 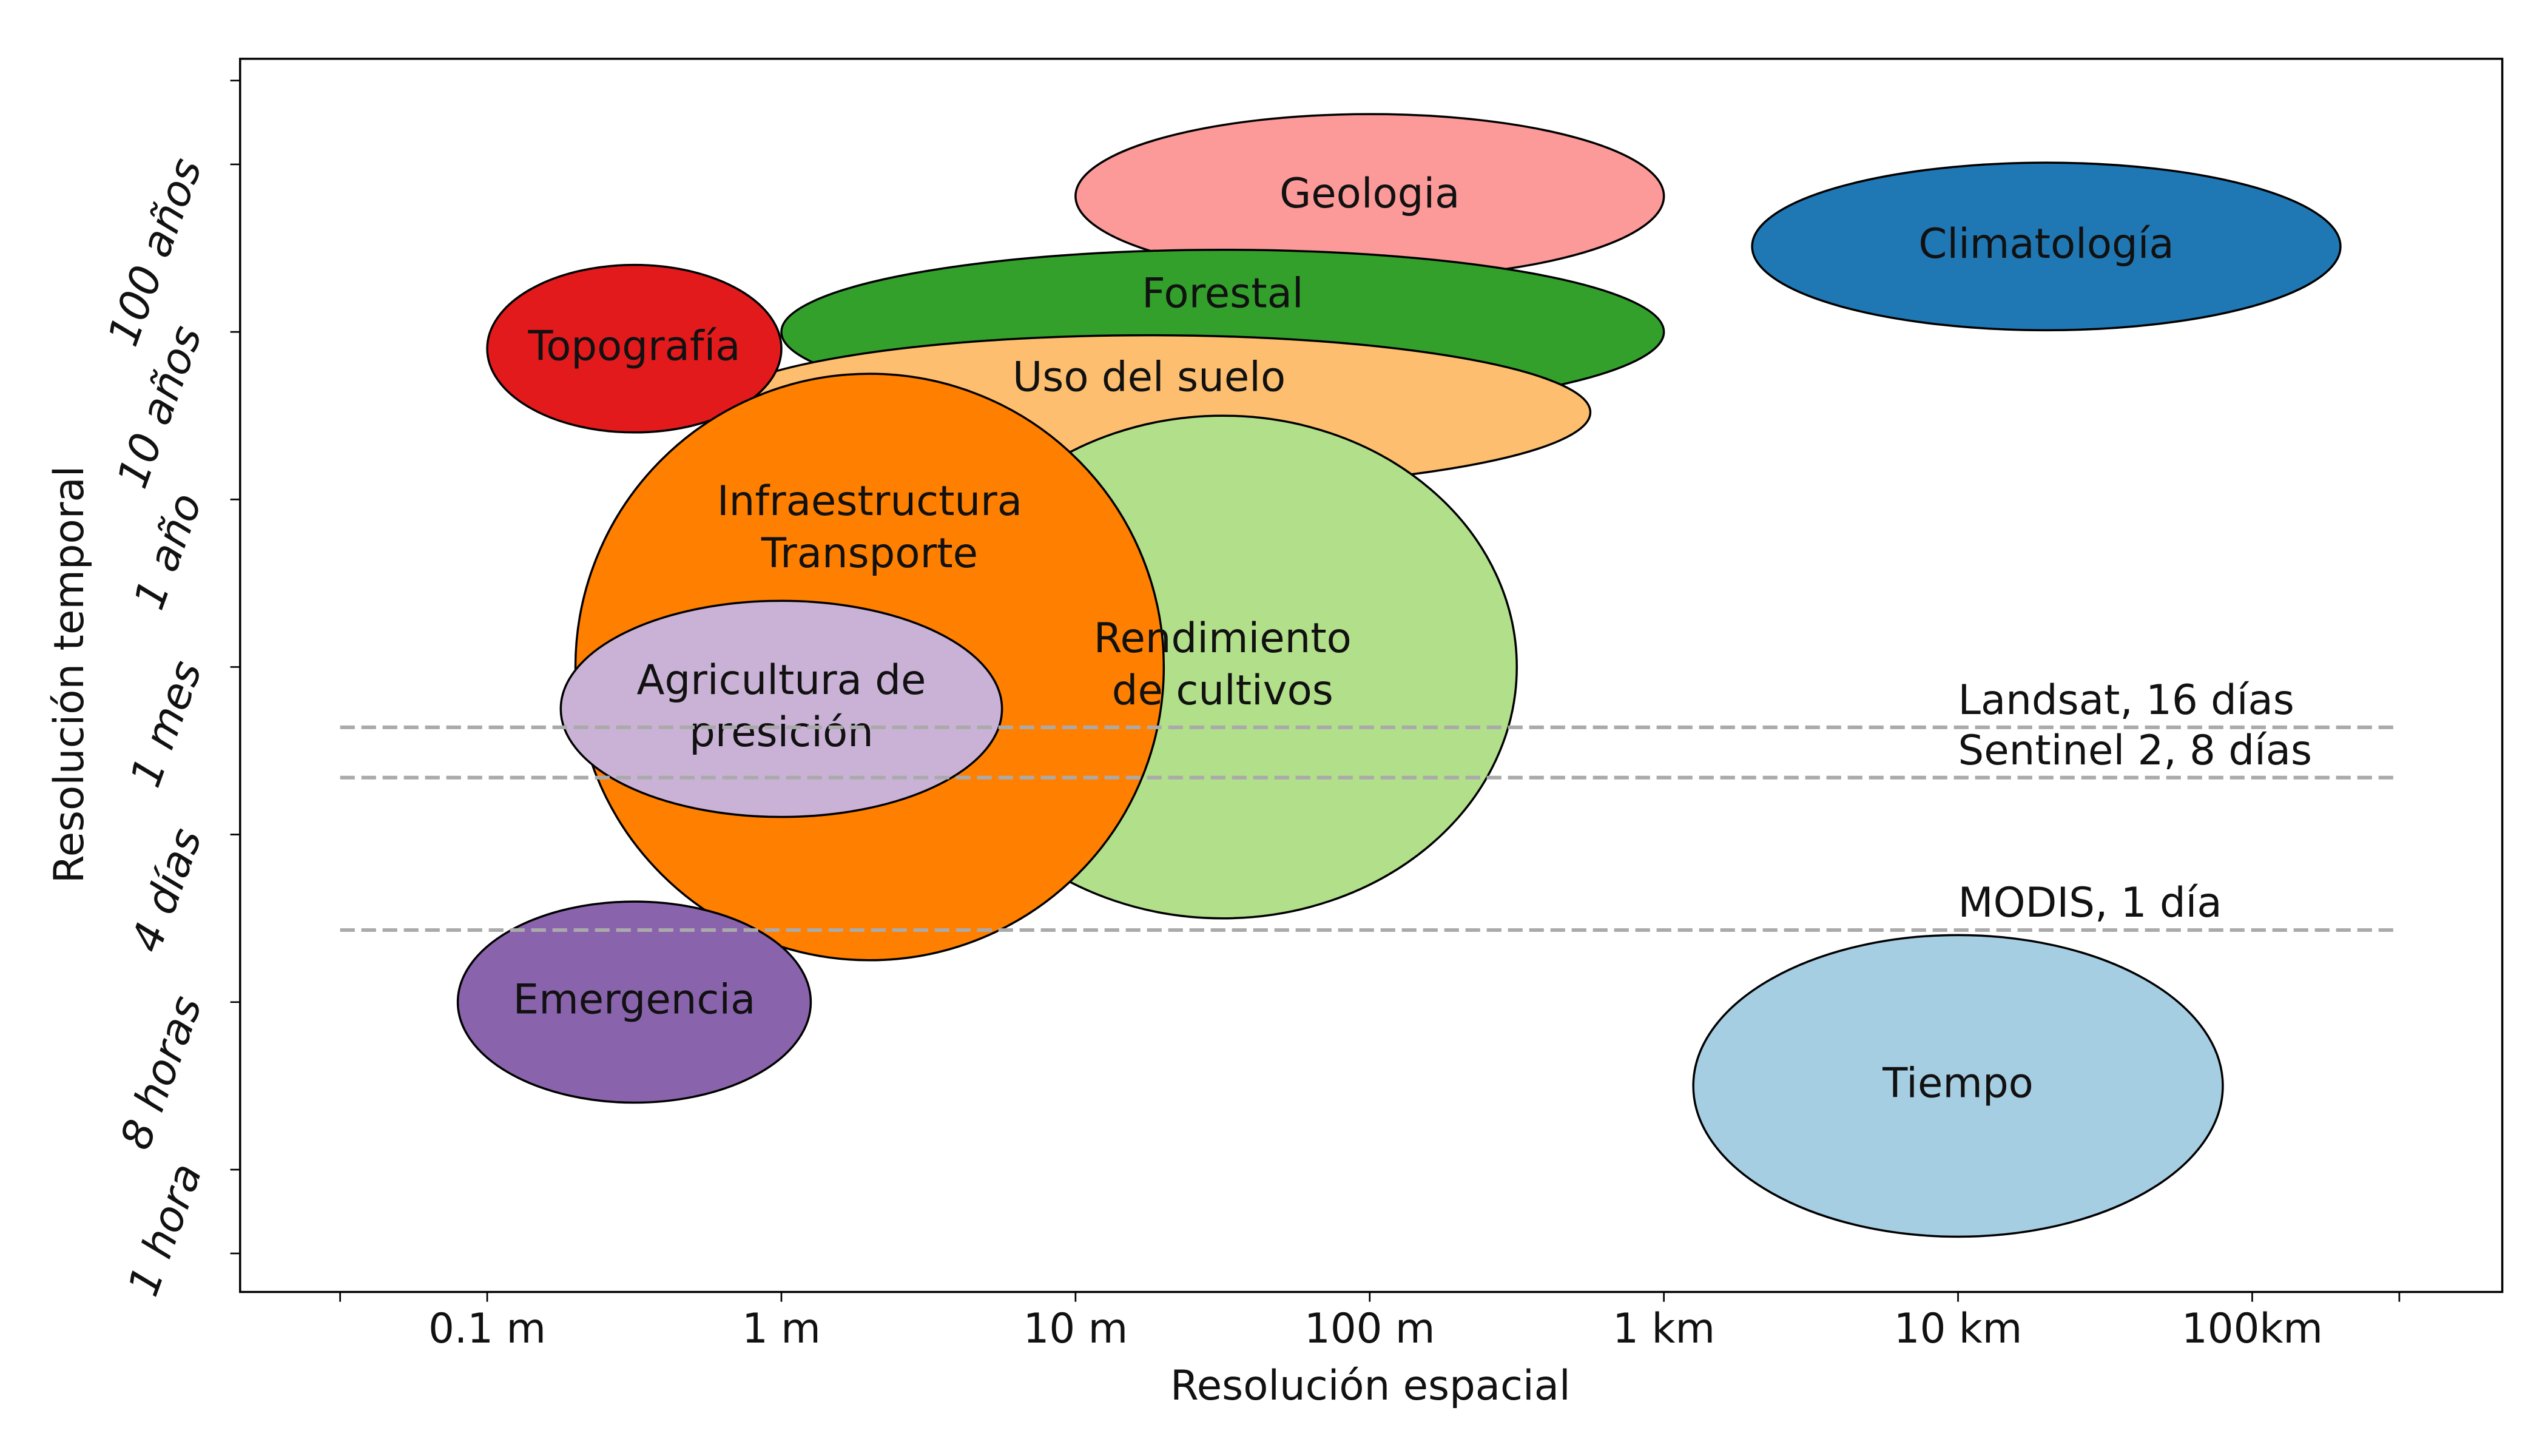 What do you see at coordinates (1223, 638) in the screenshot?
I see `ellipse-label: Rendimiento` at bounding box center [1223, 638].